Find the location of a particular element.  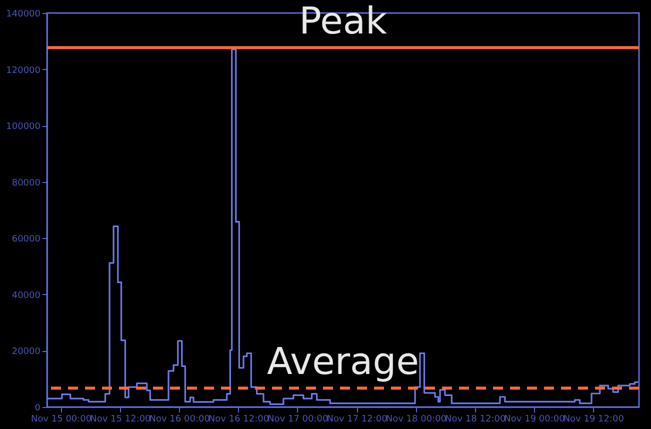

x-tick-label: Nov 16 12:00 is located at coordinates (239, 419).